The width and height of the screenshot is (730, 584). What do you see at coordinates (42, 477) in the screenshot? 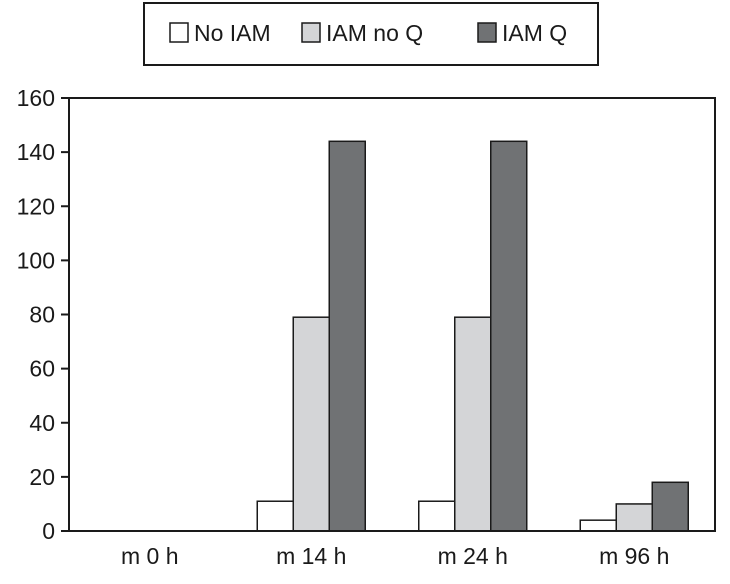
I see `y-tick-label: 20` at bounding box center [42, 477].